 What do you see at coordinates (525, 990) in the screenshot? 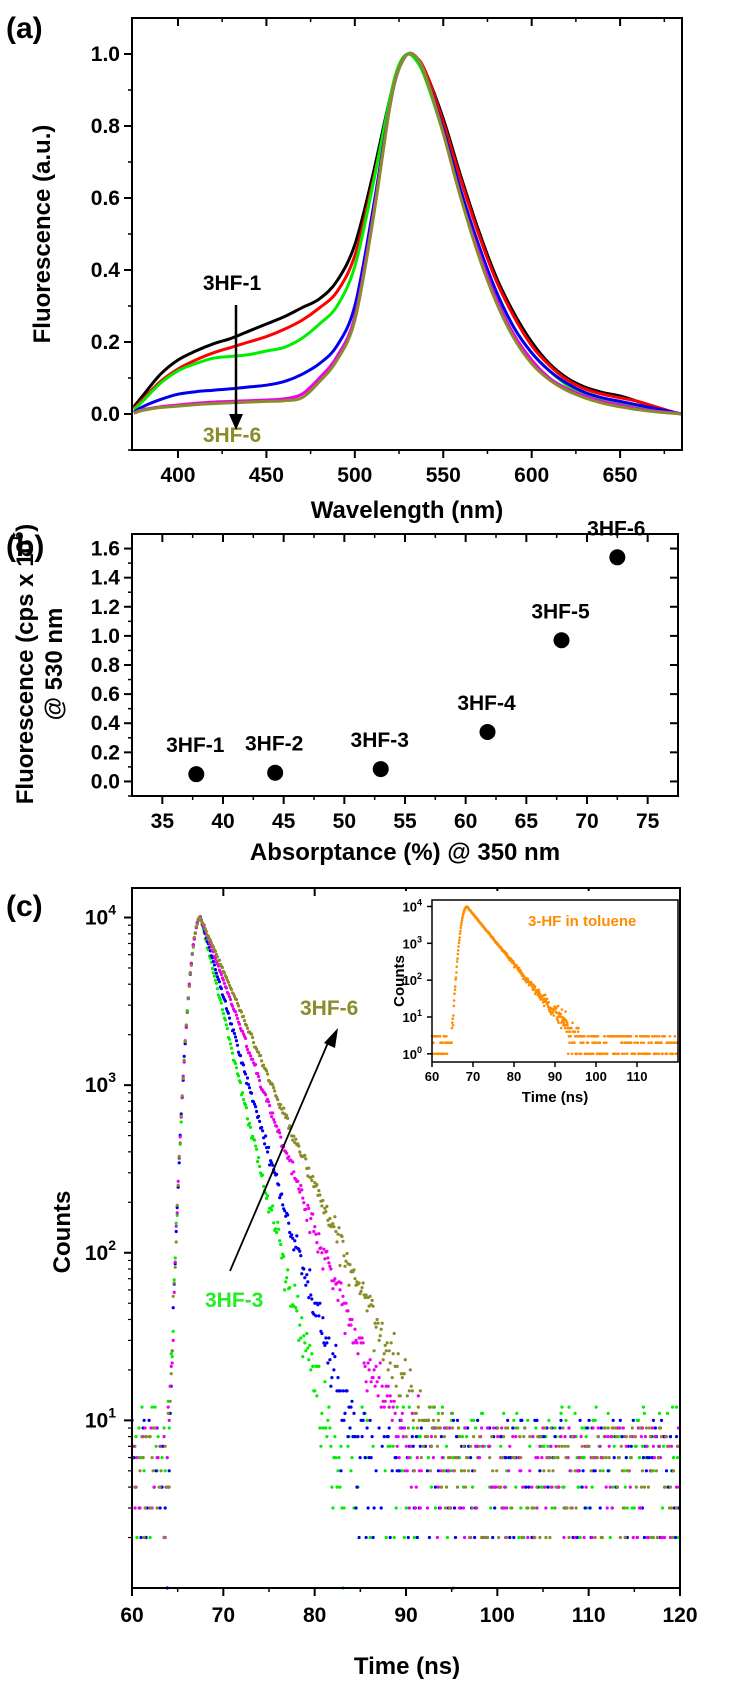
I see `inset-ticks: 60 70 80 90 100 110 100 101 102 103 104` at bounding box center [525, 990].